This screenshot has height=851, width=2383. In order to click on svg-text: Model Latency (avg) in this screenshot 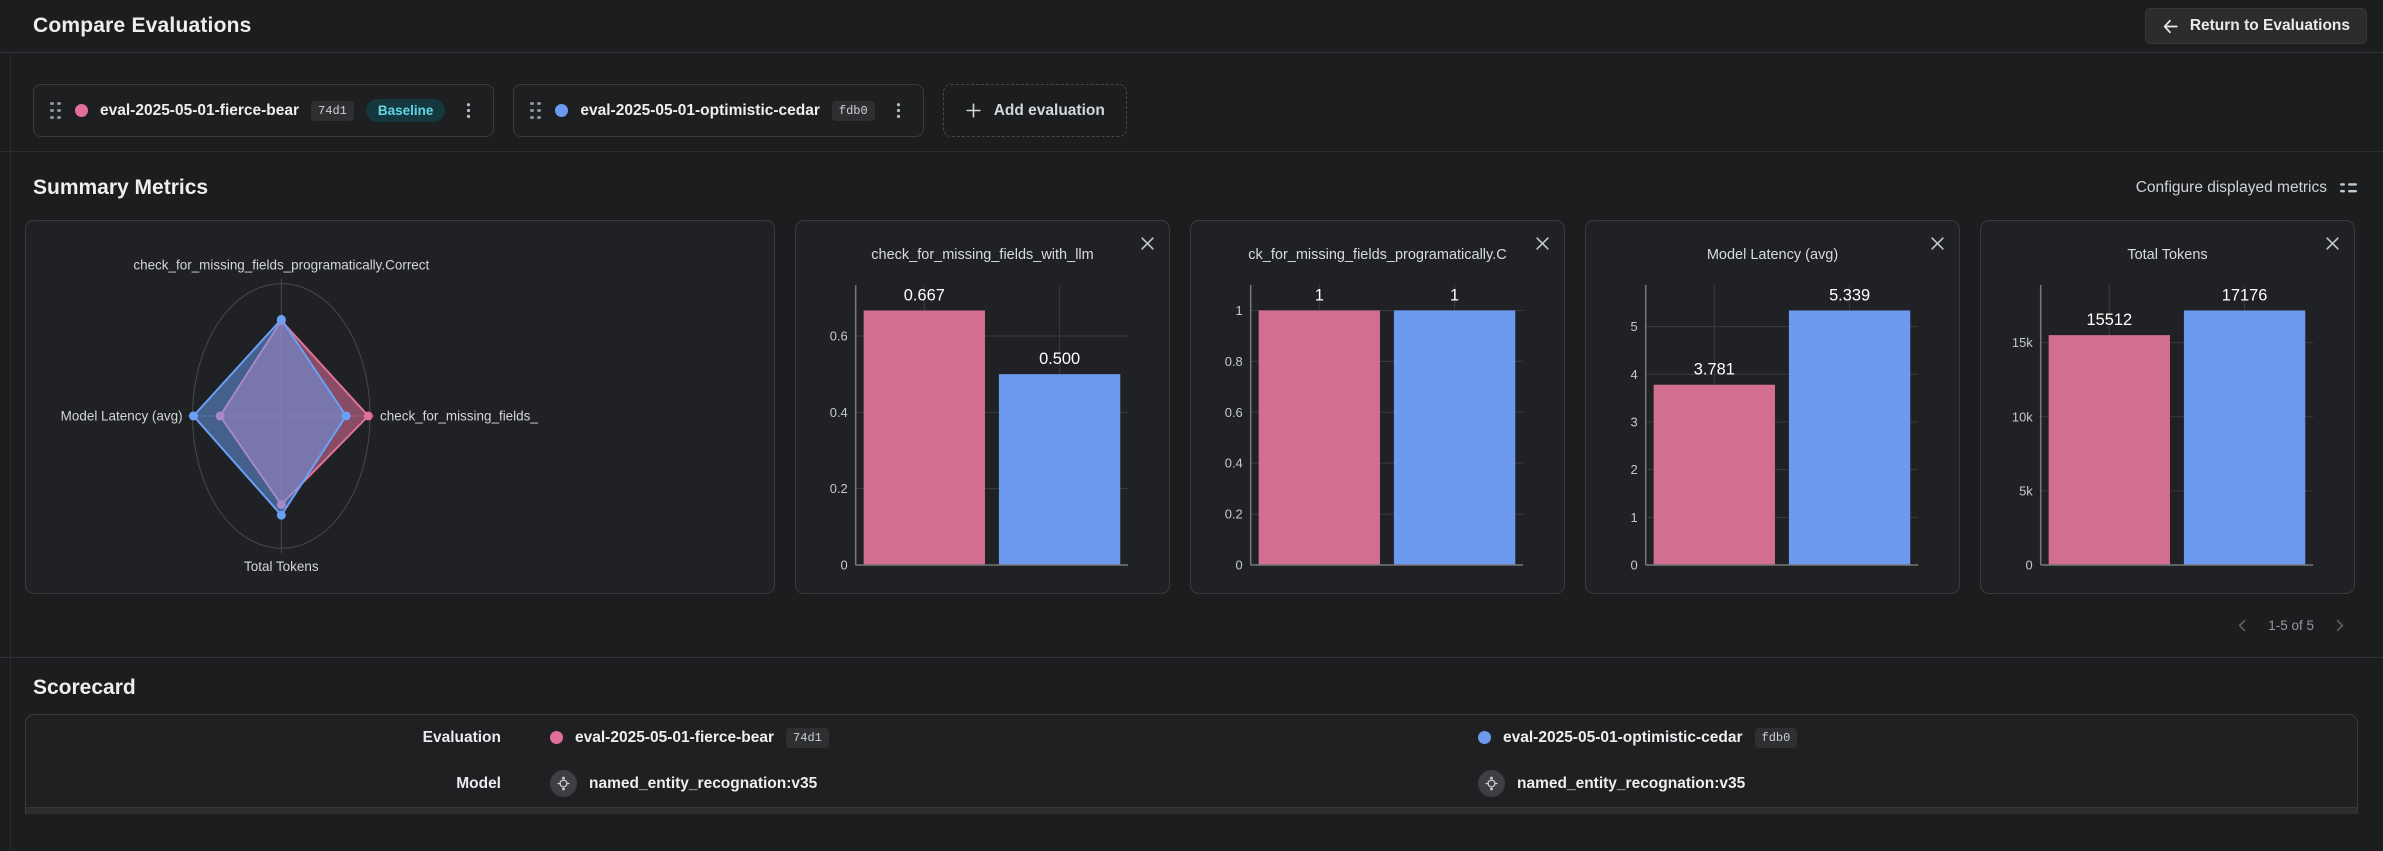, I will do `click(122, 415)`.